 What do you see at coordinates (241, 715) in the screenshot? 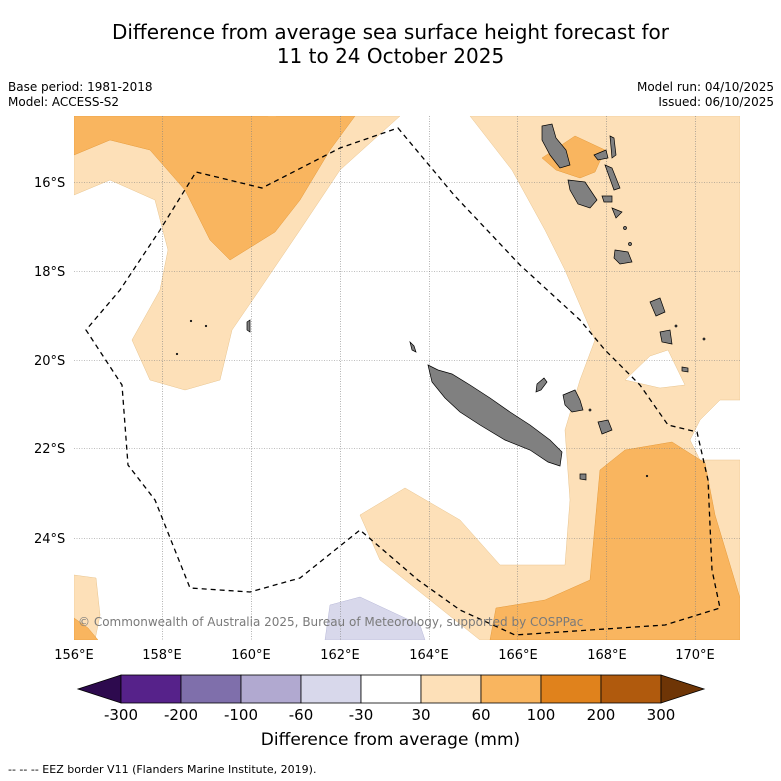
I see `colorbar-tick-label: -100` at bounding box center [241, 715].